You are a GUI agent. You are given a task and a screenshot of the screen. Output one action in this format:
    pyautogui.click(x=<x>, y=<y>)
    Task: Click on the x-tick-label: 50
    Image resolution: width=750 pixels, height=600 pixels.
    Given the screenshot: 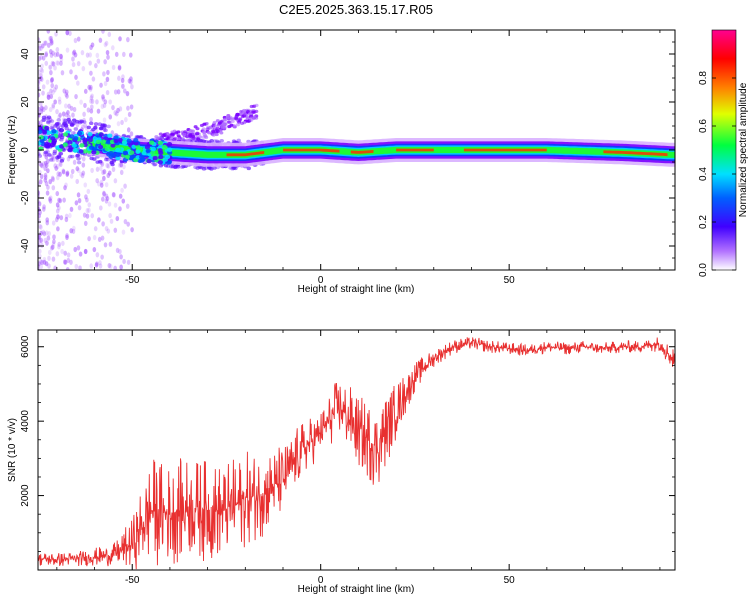 What is the action you would take?
    pyautogui.click(x=510, y=280)
    